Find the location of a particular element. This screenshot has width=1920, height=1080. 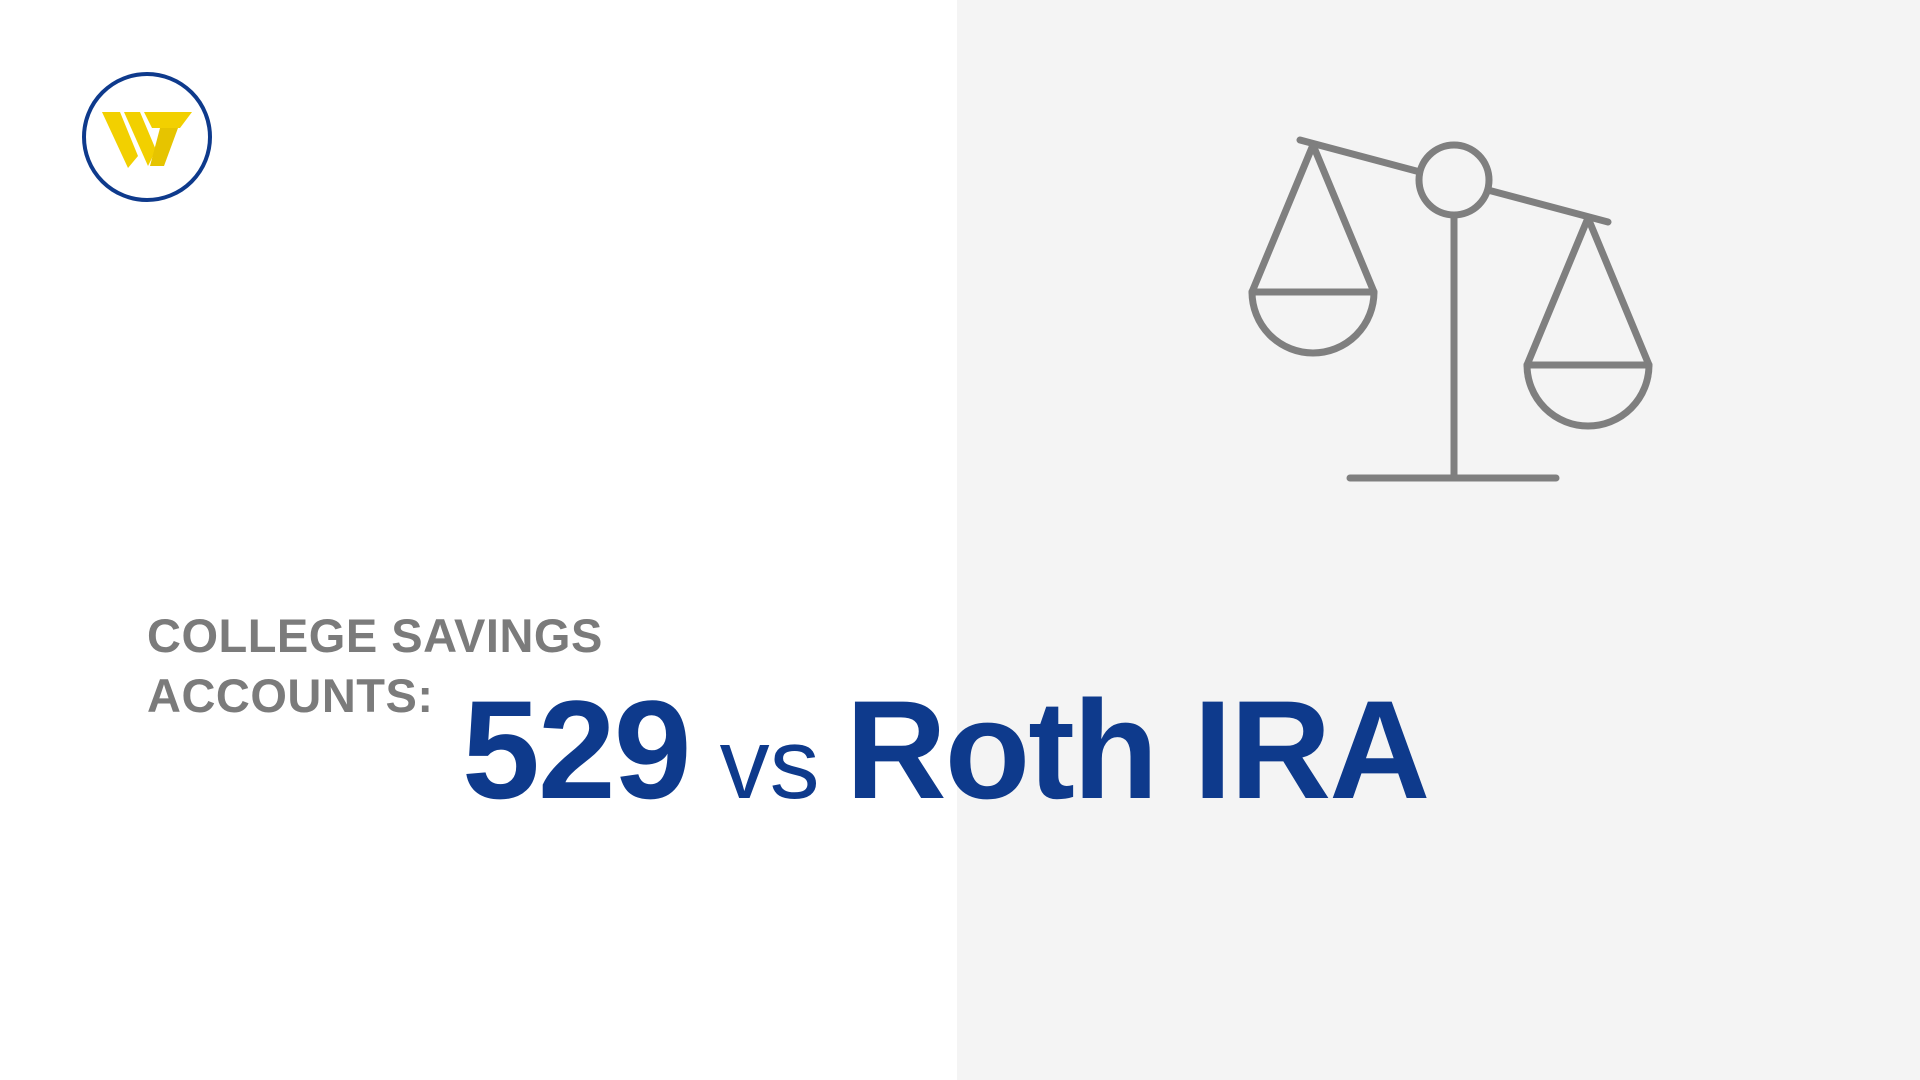

brand-logo-icon is located at coordinates (147, 137).